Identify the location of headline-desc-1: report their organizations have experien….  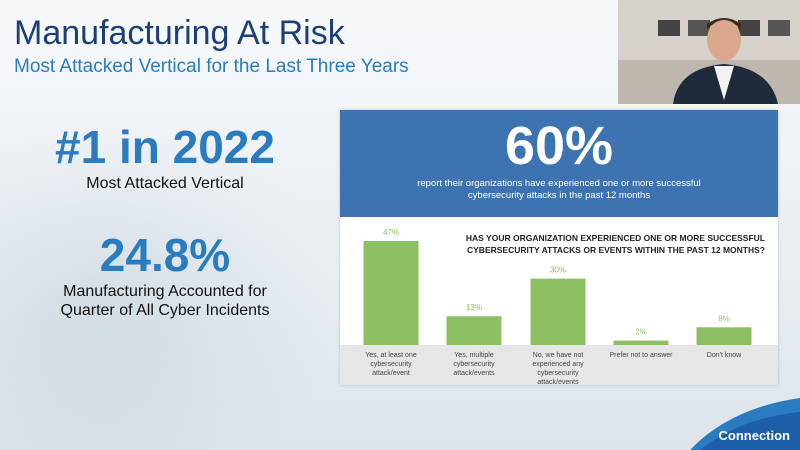
(559, 183).